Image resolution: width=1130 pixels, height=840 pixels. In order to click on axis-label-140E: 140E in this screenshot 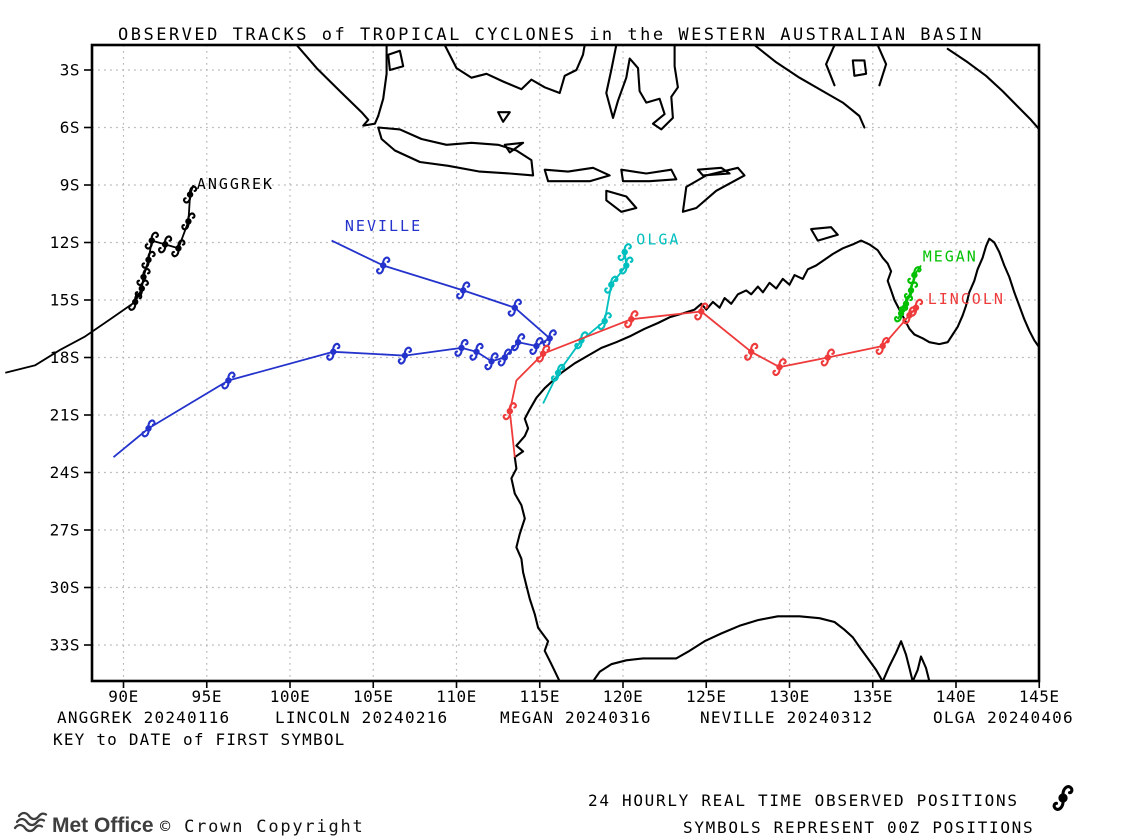, I will do `click(956, 696)`.